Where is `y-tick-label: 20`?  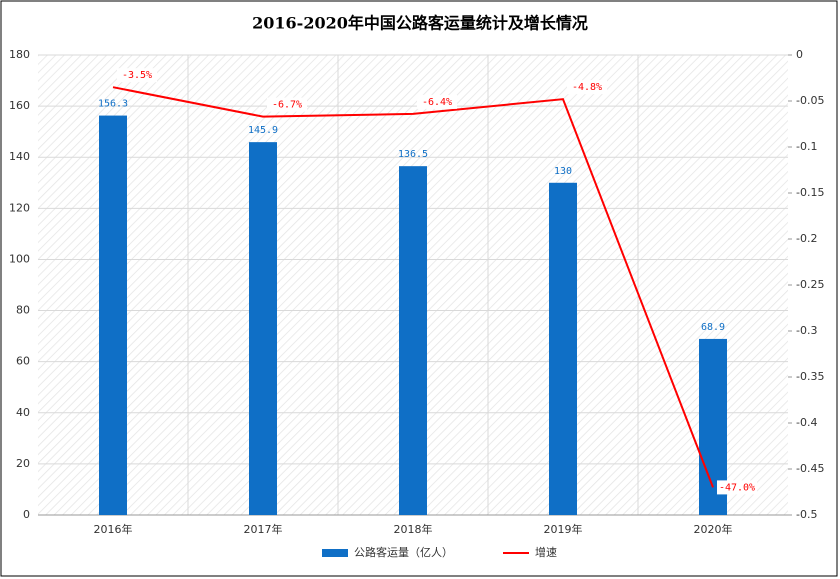
y-tick-label: 20 is located at coordinates (23, 463).